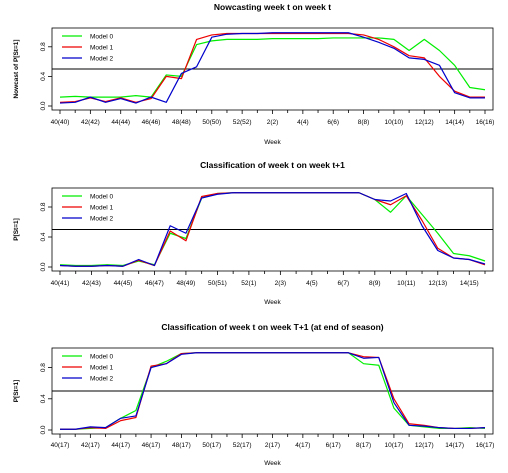 The height and width of the screenshot is (473, 508). Describe the element at coordinates (242, 122) in the screenshot. I see `x-tick-label: 52(52)` at that location.